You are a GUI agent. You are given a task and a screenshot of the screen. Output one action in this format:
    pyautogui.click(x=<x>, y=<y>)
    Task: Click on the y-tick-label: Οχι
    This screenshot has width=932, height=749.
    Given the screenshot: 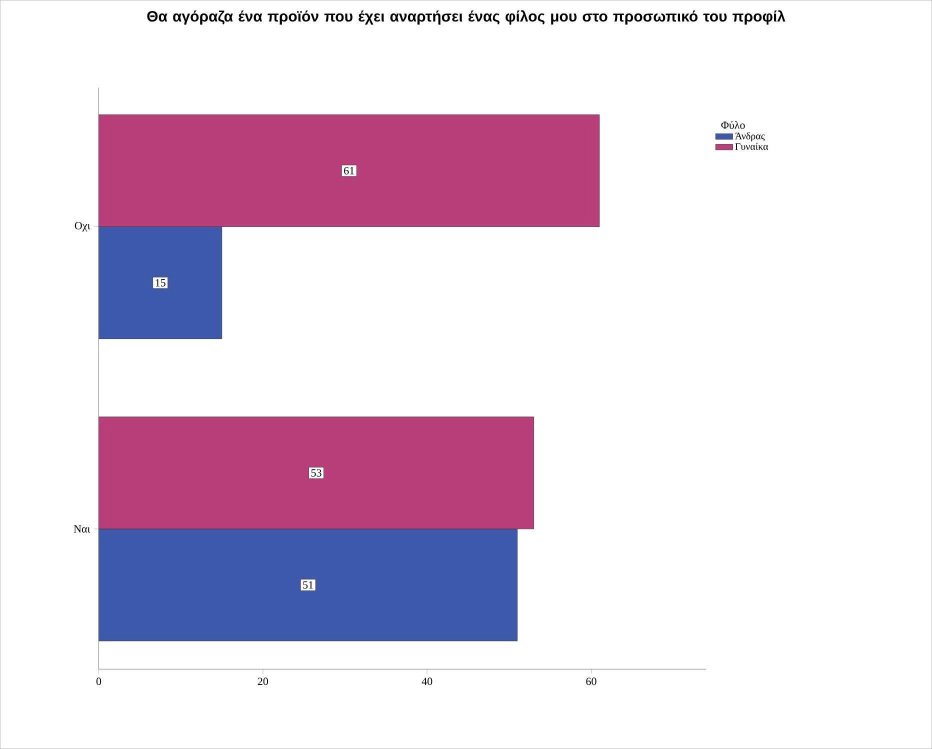 What is the action you would take?
    pyautogui.click(x=82, y=227)
    